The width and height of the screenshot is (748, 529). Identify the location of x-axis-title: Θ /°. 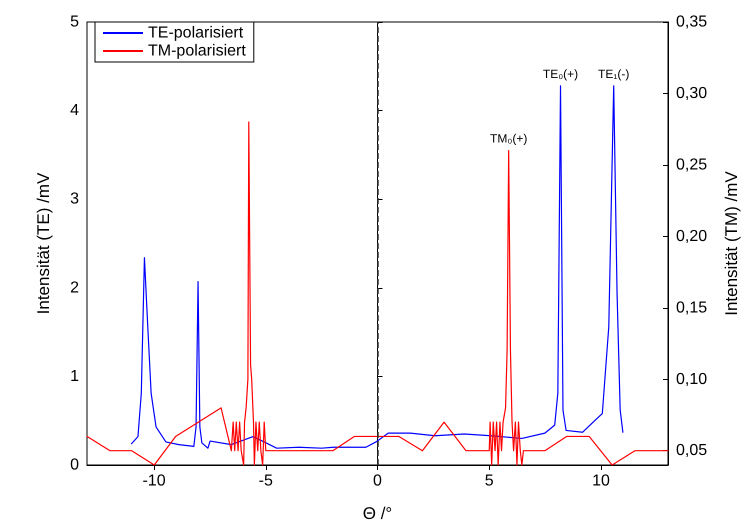
(377, 513).